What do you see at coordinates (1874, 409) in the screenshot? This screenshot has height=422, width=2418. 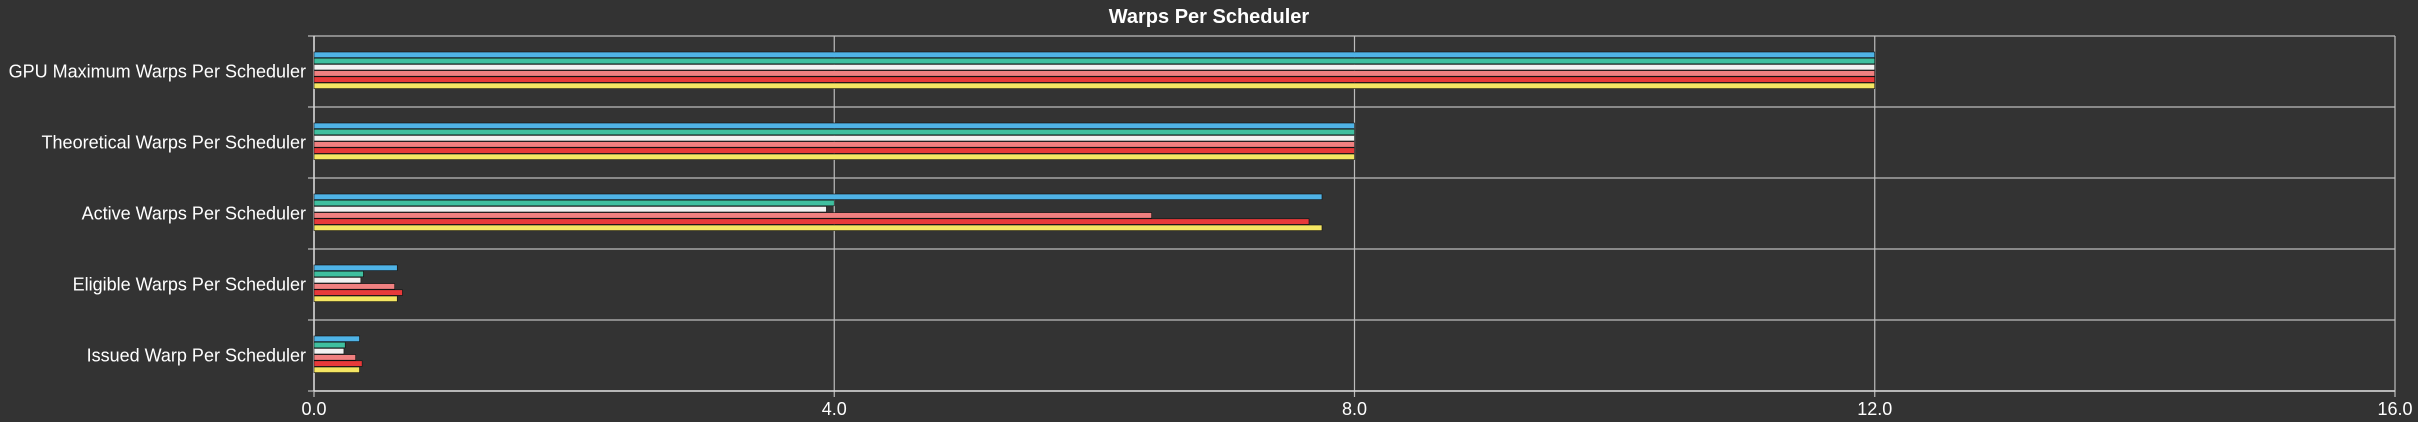 I see `x-tick-label: 12.0` at bounding box center [1874, 409].